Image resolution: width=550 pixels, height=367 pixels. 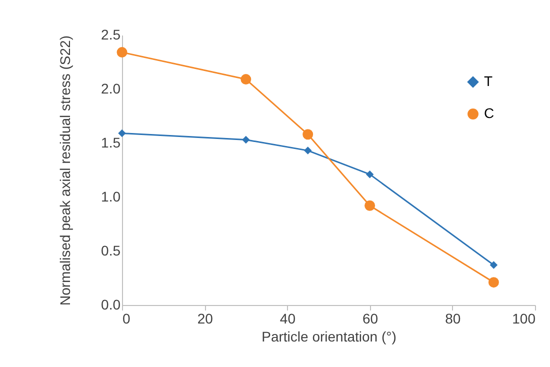 I want to click on x-axis-title: Particle orientation (°), so click(x=329, y=336).